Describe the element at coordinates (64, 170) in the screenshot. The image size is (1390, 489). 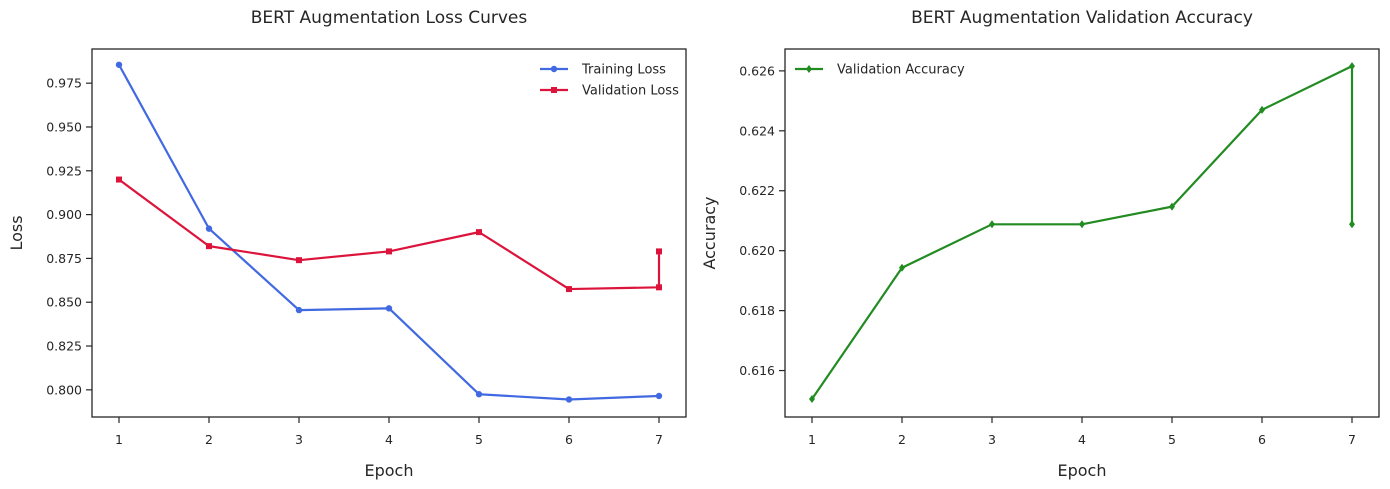
I see `y-tick-label: 0.925` at that location.